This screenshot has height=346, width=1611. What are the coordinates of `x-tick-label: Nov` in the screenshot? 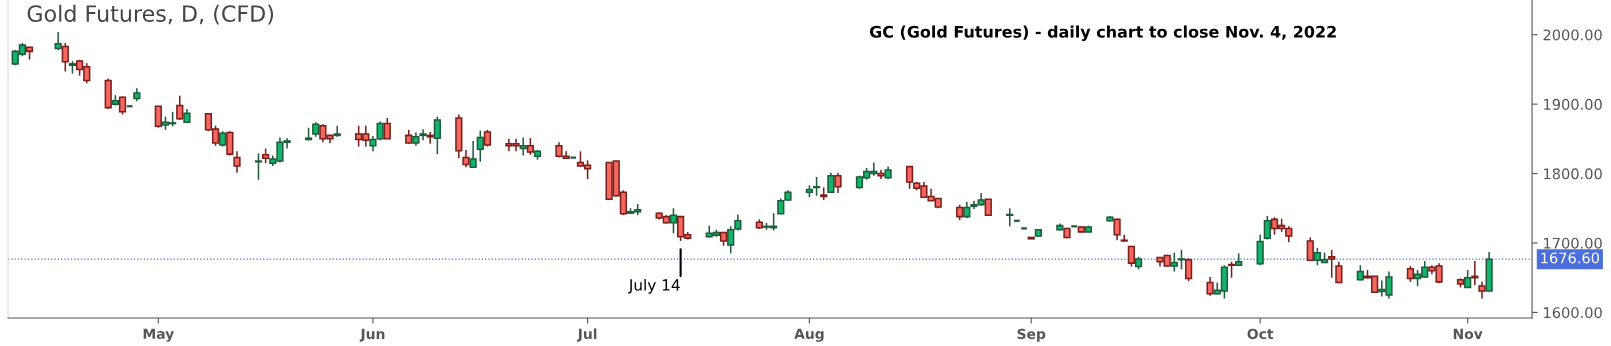 It's located at (1468, 334).